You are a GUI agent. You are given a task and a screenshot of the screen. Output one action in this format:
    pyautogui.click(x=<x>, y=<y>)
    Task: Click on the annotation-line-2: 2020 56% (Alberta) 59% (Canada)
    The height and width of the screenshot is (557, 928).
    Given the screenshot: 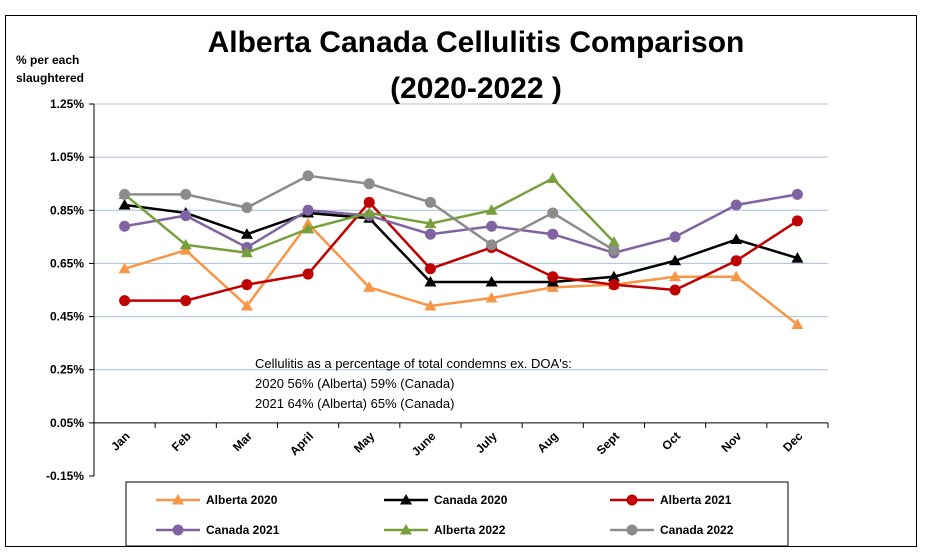 What is the action you would take?
    pyautogui.click(x=354, y=383)
    